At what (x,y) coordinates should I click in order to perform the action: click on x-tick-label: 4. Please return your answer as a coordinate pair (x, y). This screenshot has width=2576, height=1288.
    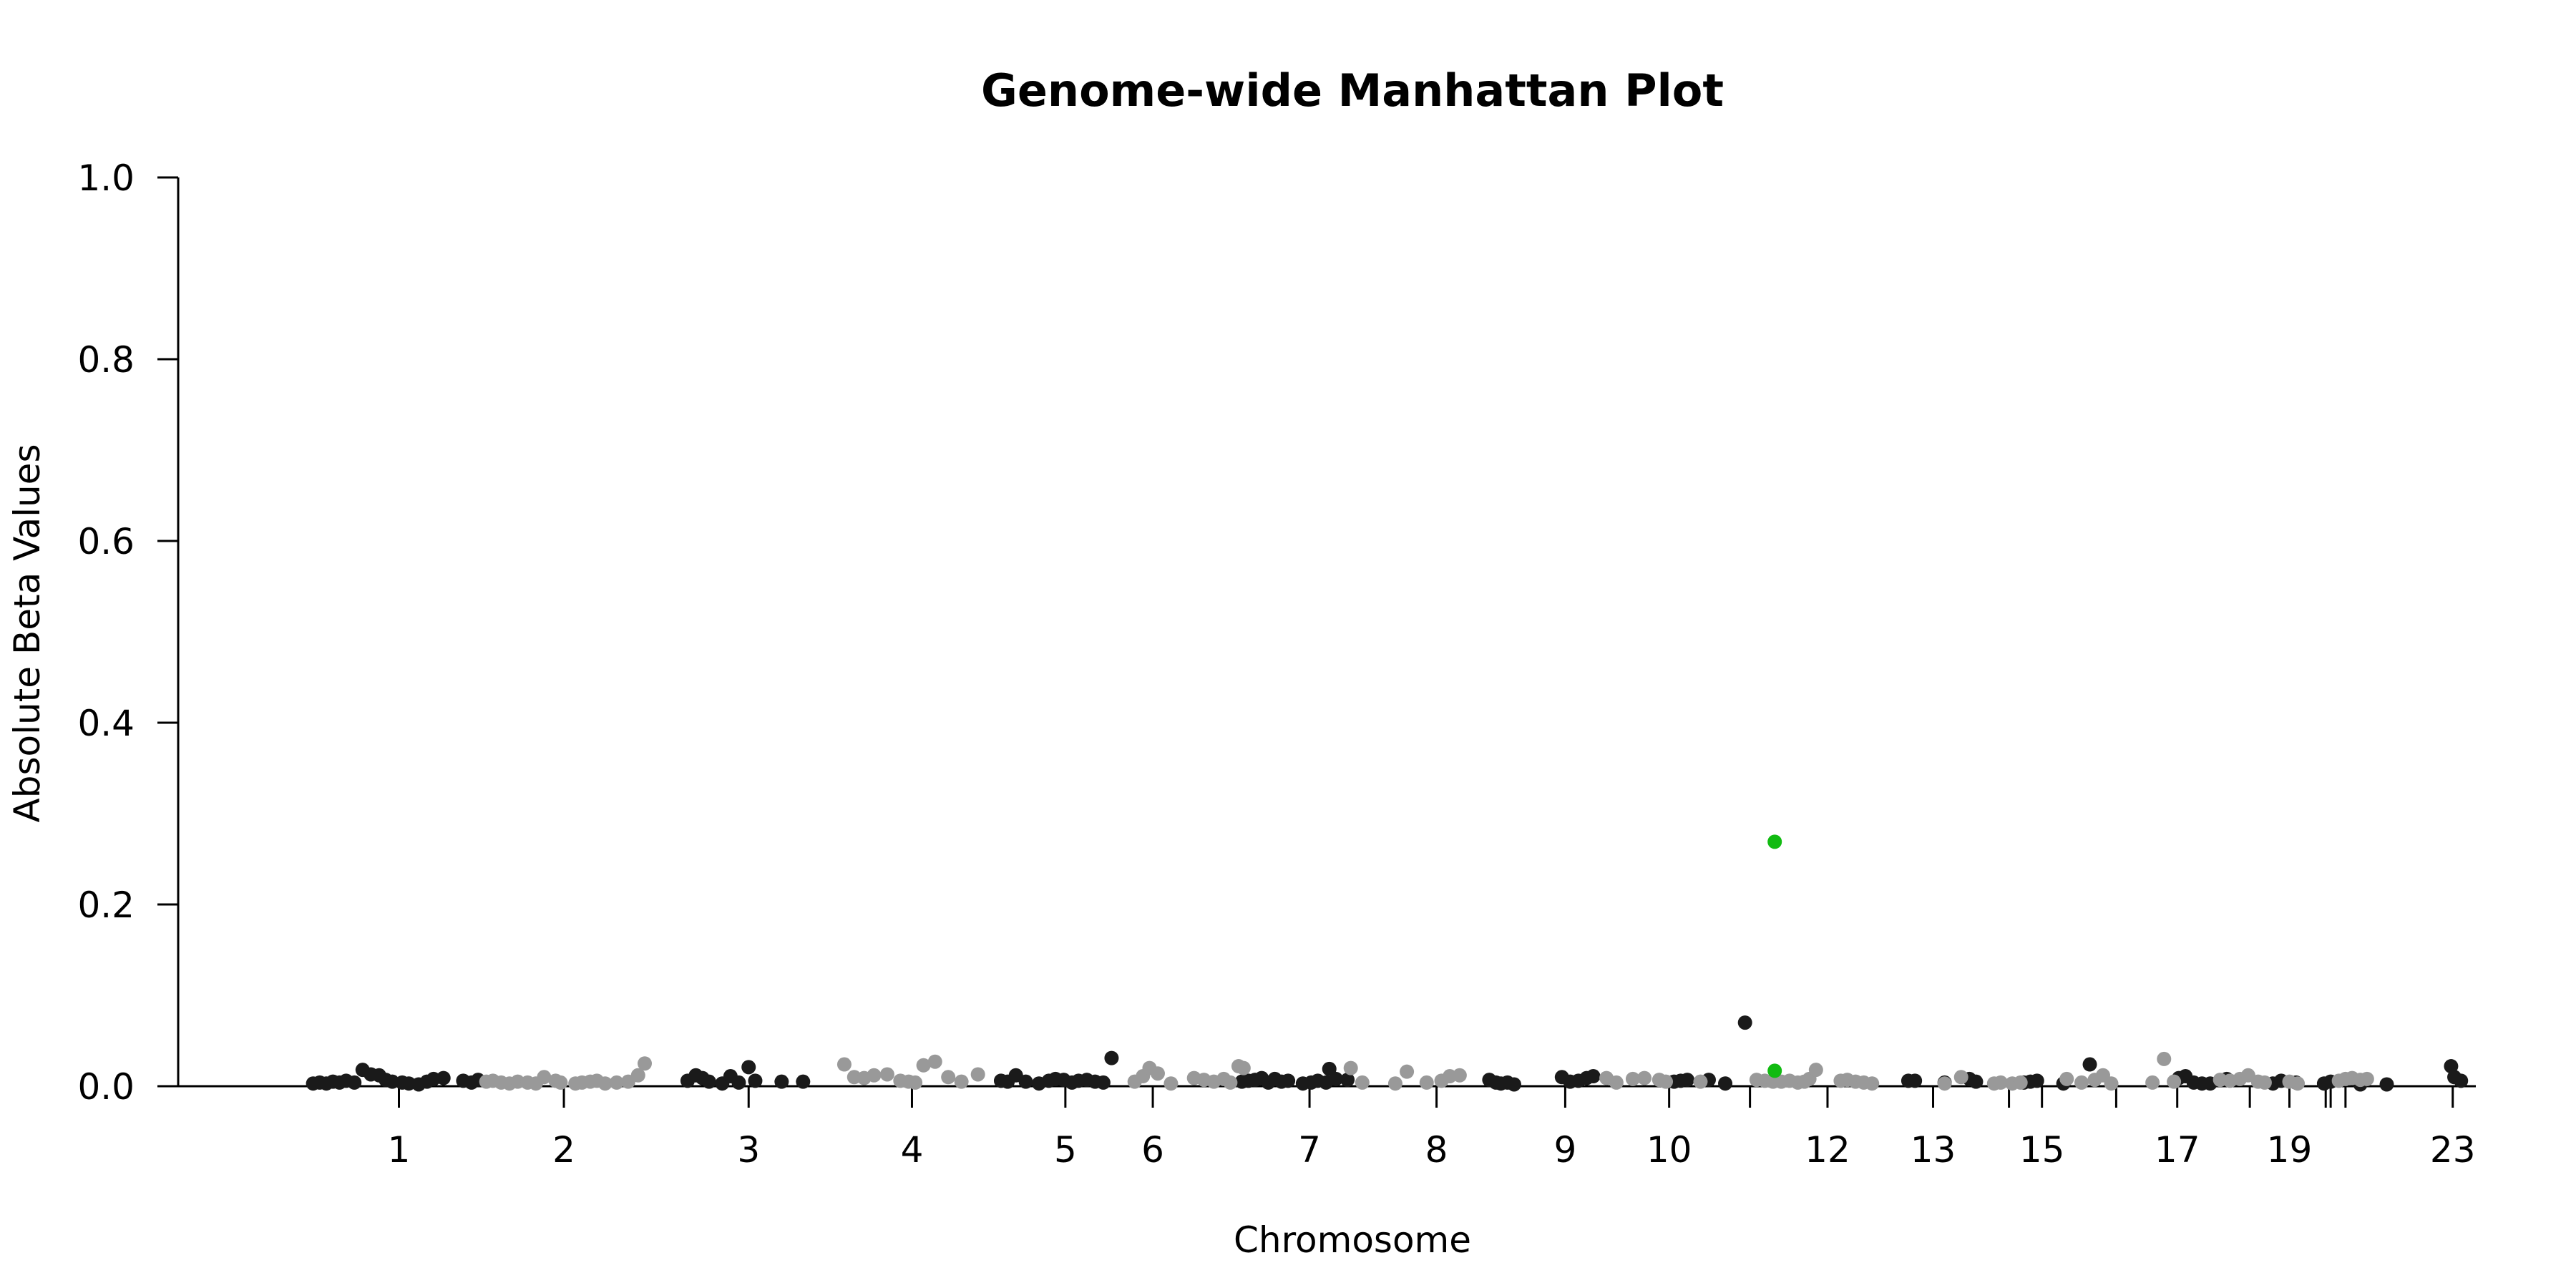
    Looking at the image, I should click on (912, 1150).